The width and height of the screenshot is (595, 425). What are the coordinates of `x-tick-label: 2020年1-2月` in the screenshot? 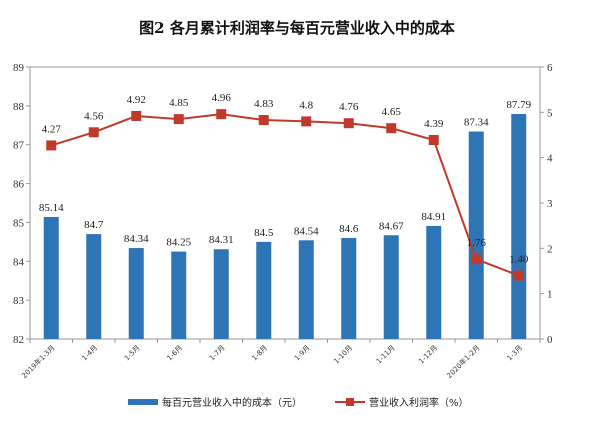 It's located at (463, 361).